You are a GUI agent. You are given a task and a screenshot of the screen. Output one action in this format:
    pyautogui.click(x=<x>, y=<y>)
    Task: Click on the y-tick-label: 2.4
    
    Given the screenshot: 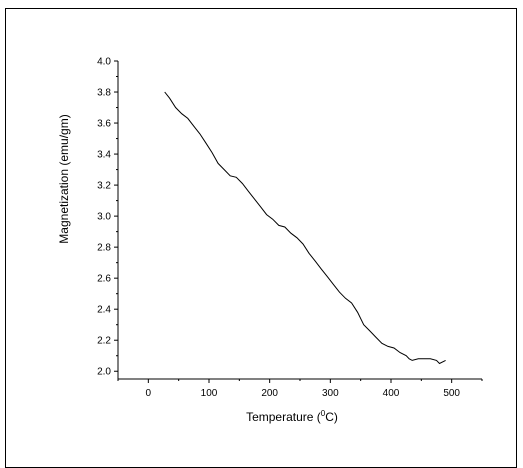 What is the action you would take?
    pyautogui.click(x=104, y=310)
    